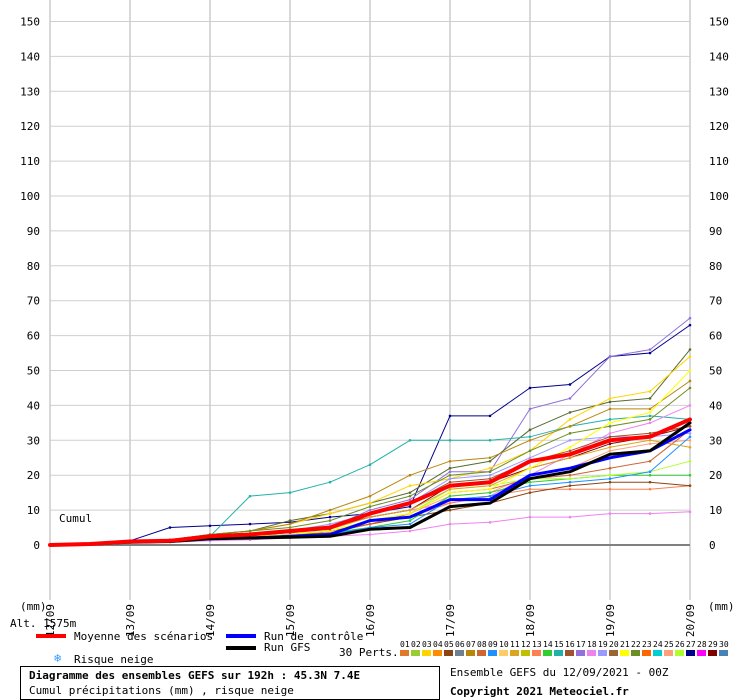 The width and height of the screenshot is (740, 700). What do you see at coordinates (30, 126) in the screenshot?
I see `y-tick-label: 120` at bounding box center [30, 126].